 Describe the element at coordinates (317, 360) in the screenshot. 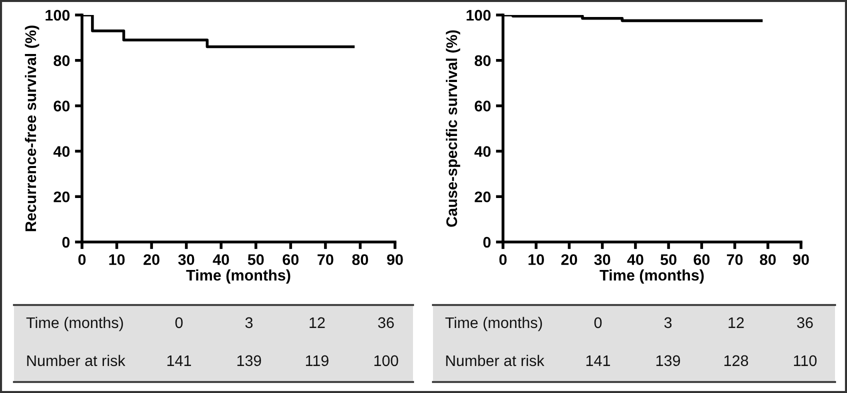

I see `text: 119` at that location.